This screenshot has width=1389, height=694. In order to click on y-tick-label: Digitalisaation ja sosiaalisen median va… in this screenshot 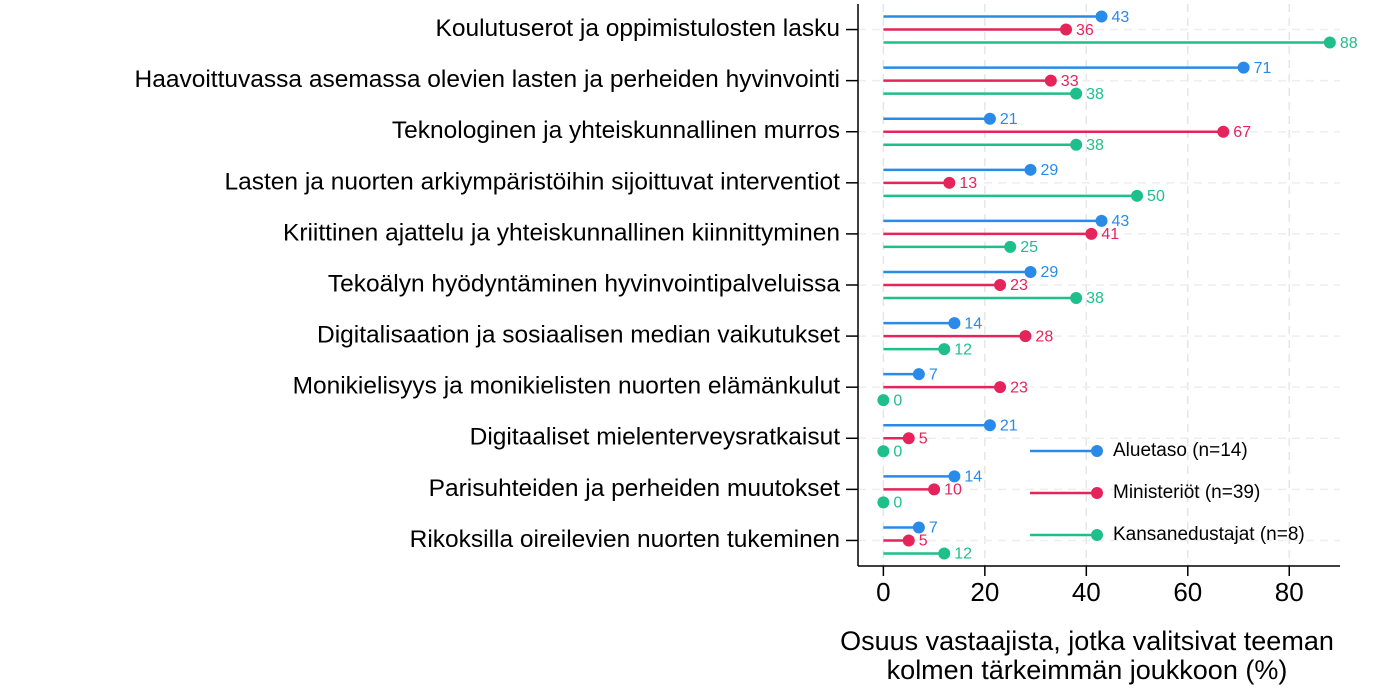, I will do `click(578, 335)`.